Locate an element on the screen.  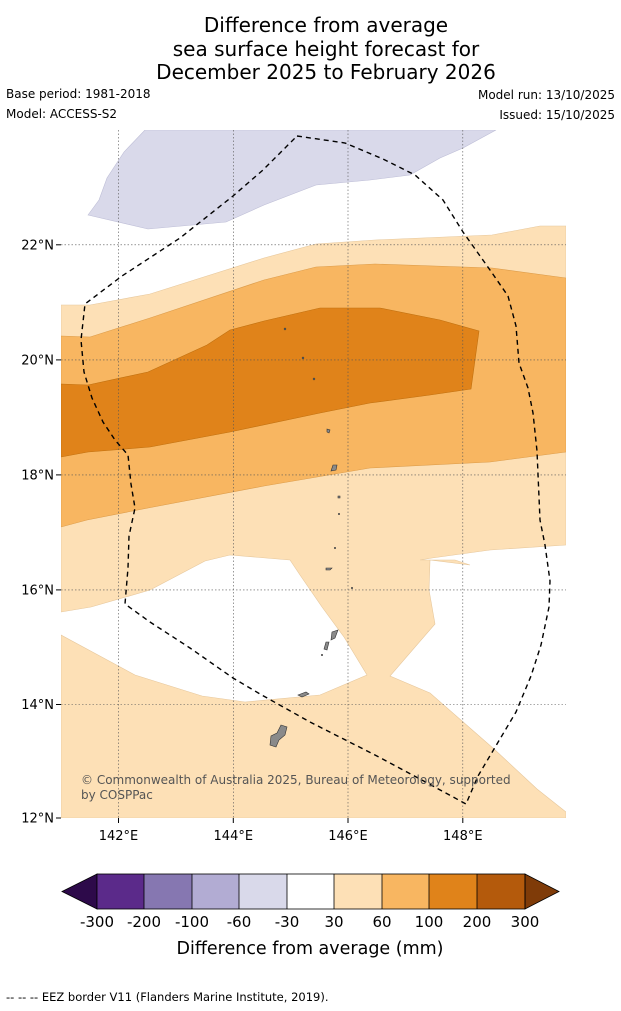
agrihan-island is located at coordinates (328, 431).